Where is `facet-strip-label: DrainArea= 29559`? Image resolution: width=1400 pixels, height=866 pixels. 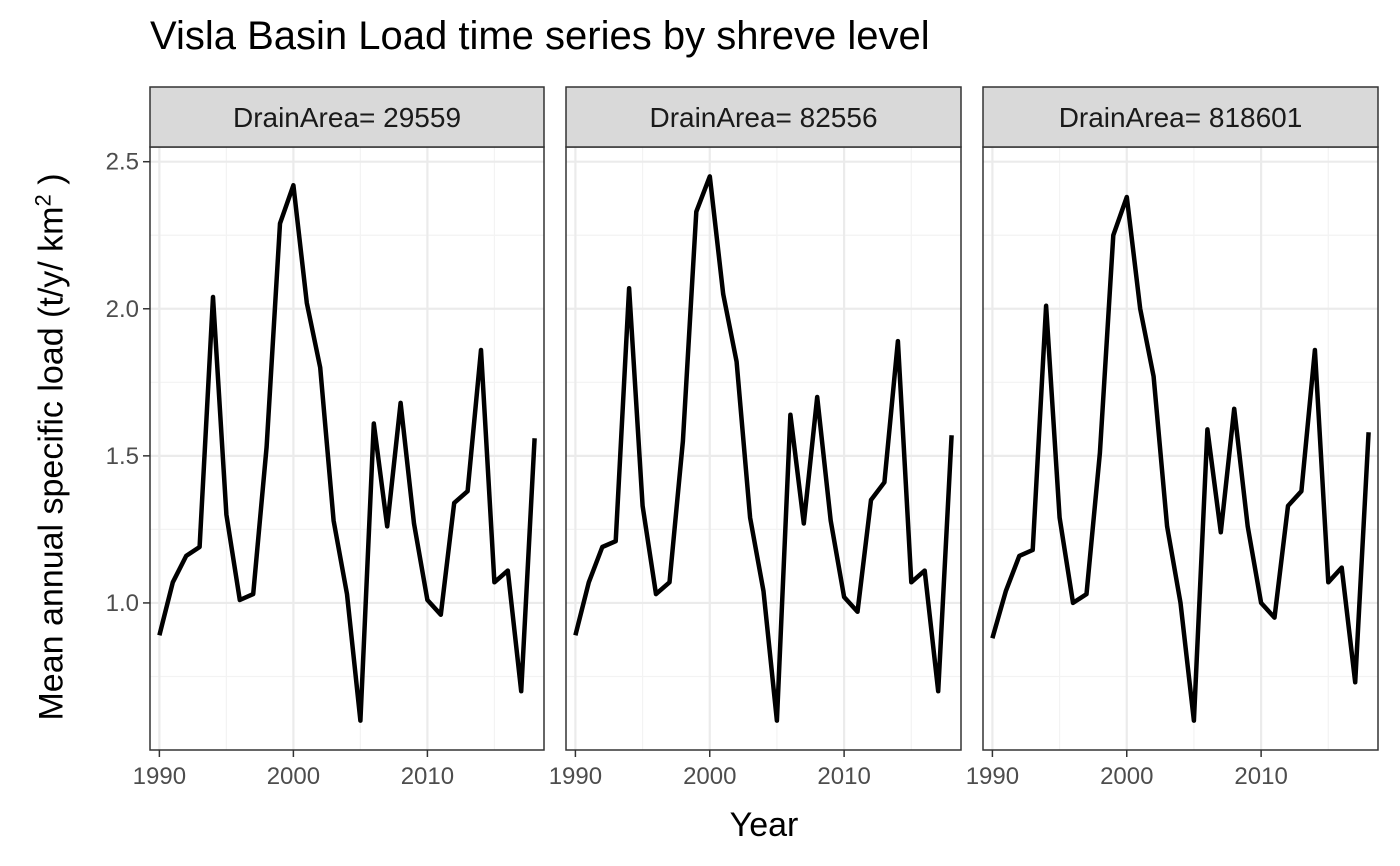 facet-strip-label: DrainArea= 29559 is located at coordinates (347, 117).